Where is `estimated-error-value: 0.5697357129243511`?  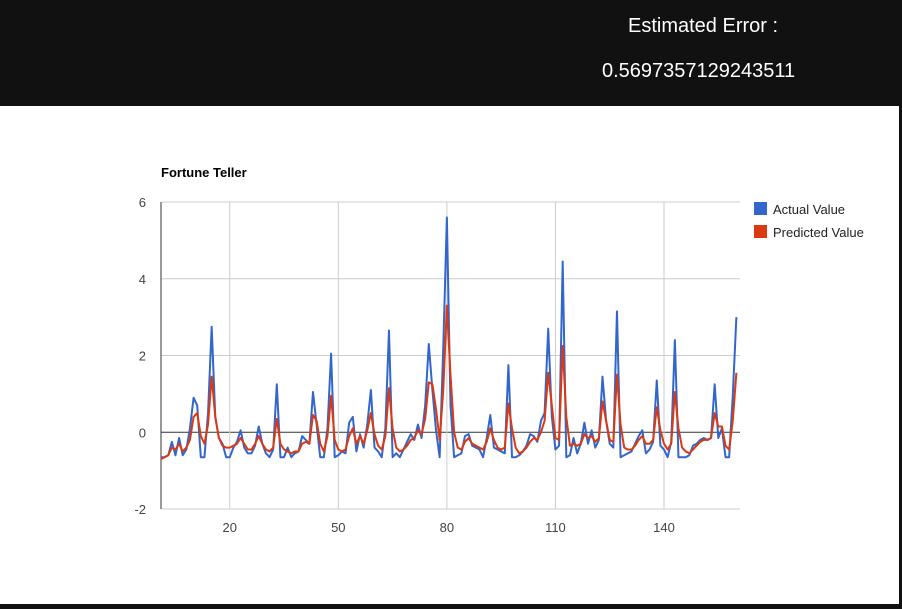 estimated-error-value: 0.5697357129243511 is located at coordinates (699, 71).